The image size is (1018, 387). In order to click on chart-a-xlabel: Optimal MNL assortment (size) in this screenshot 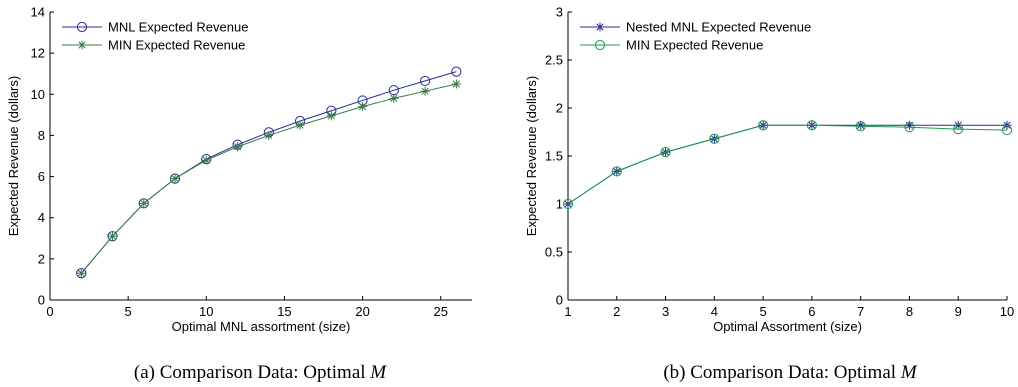, I will do `click(261, 326)`.